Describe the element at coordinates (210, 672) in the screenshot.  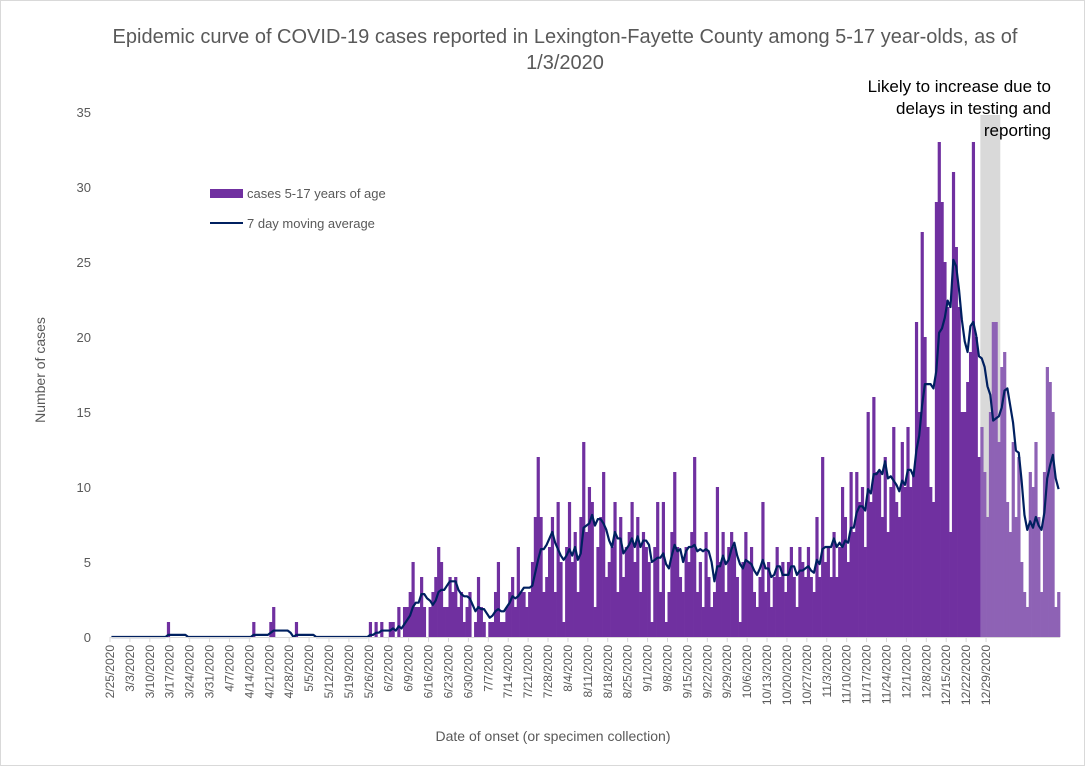
I see `x-tick-label: 3/31/2020` at that location.